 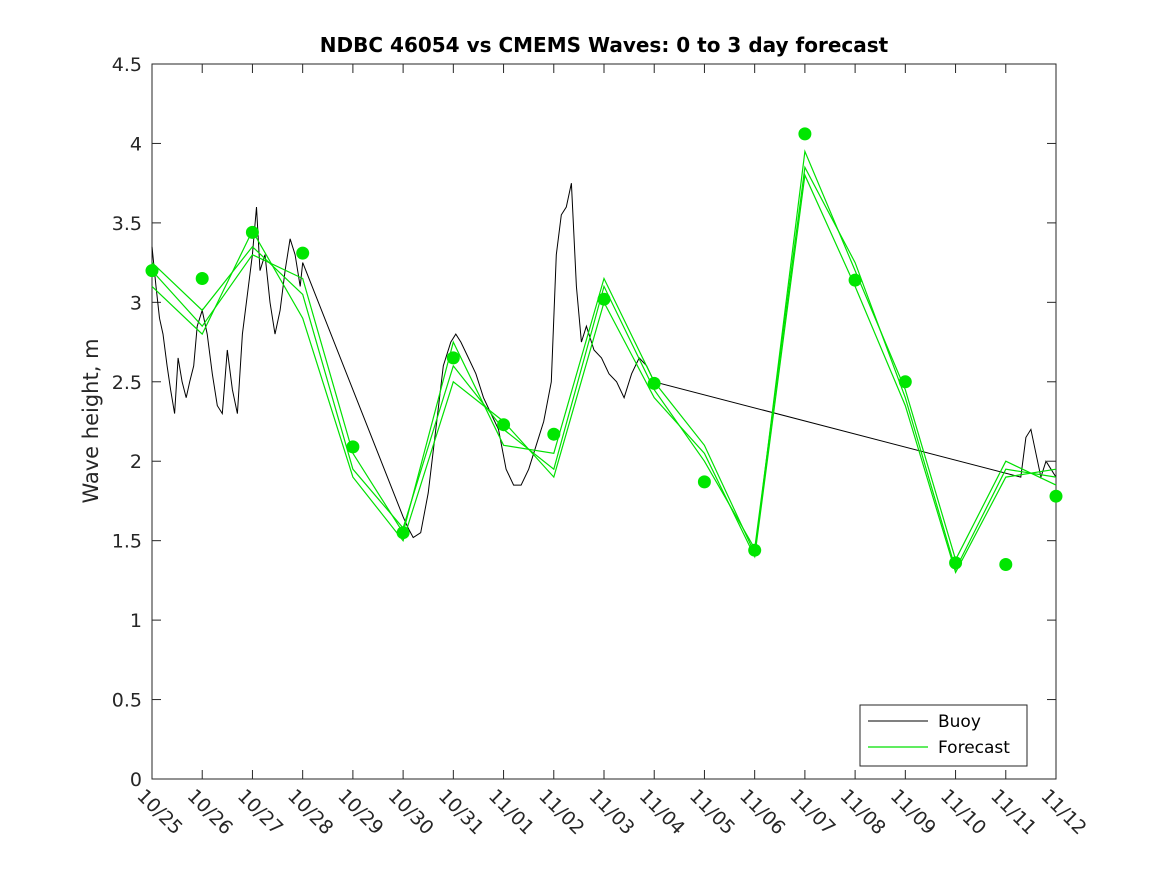 What do you see at coordinates (260, 812) in the screenshot?
I see `x-tick-label: 10/27` at bounding box center [260, 812].